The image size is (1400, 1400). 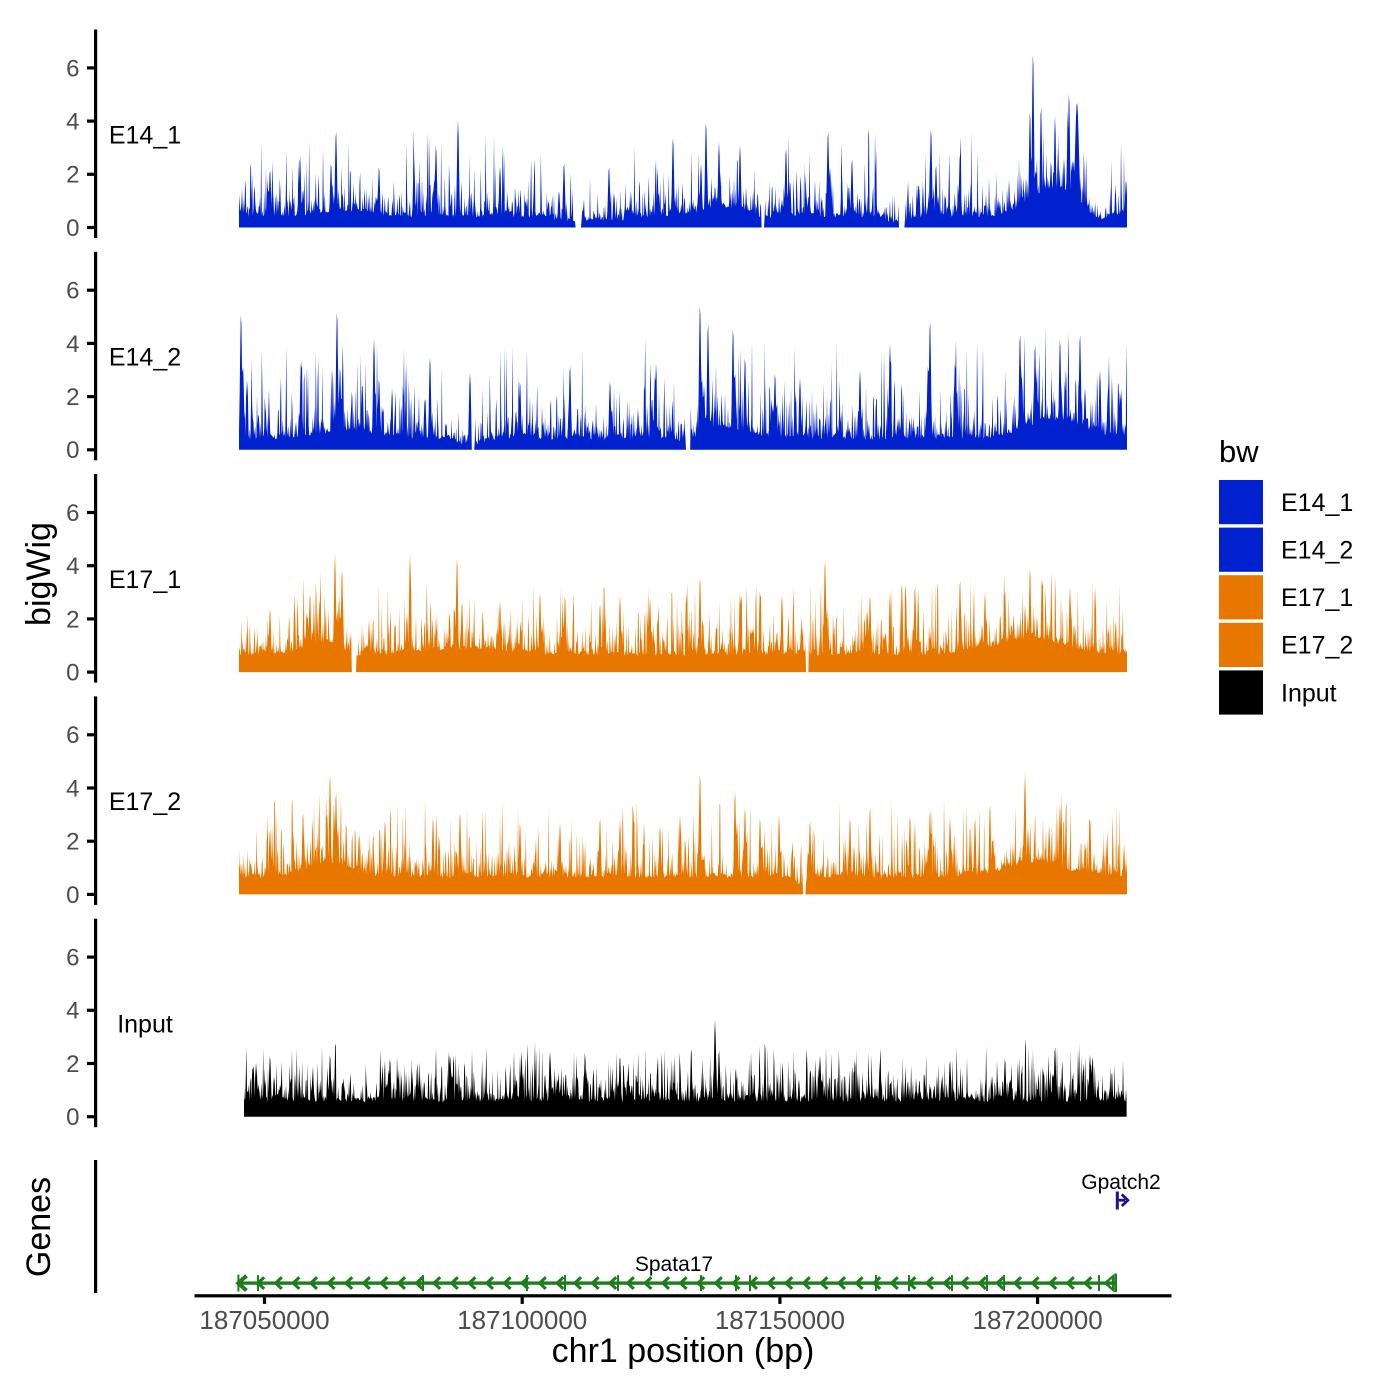 What do you see at coordinates (264, 1320) in the screenshot?
I see `svg-text: 187050000` at bounding box center [264, 1320].